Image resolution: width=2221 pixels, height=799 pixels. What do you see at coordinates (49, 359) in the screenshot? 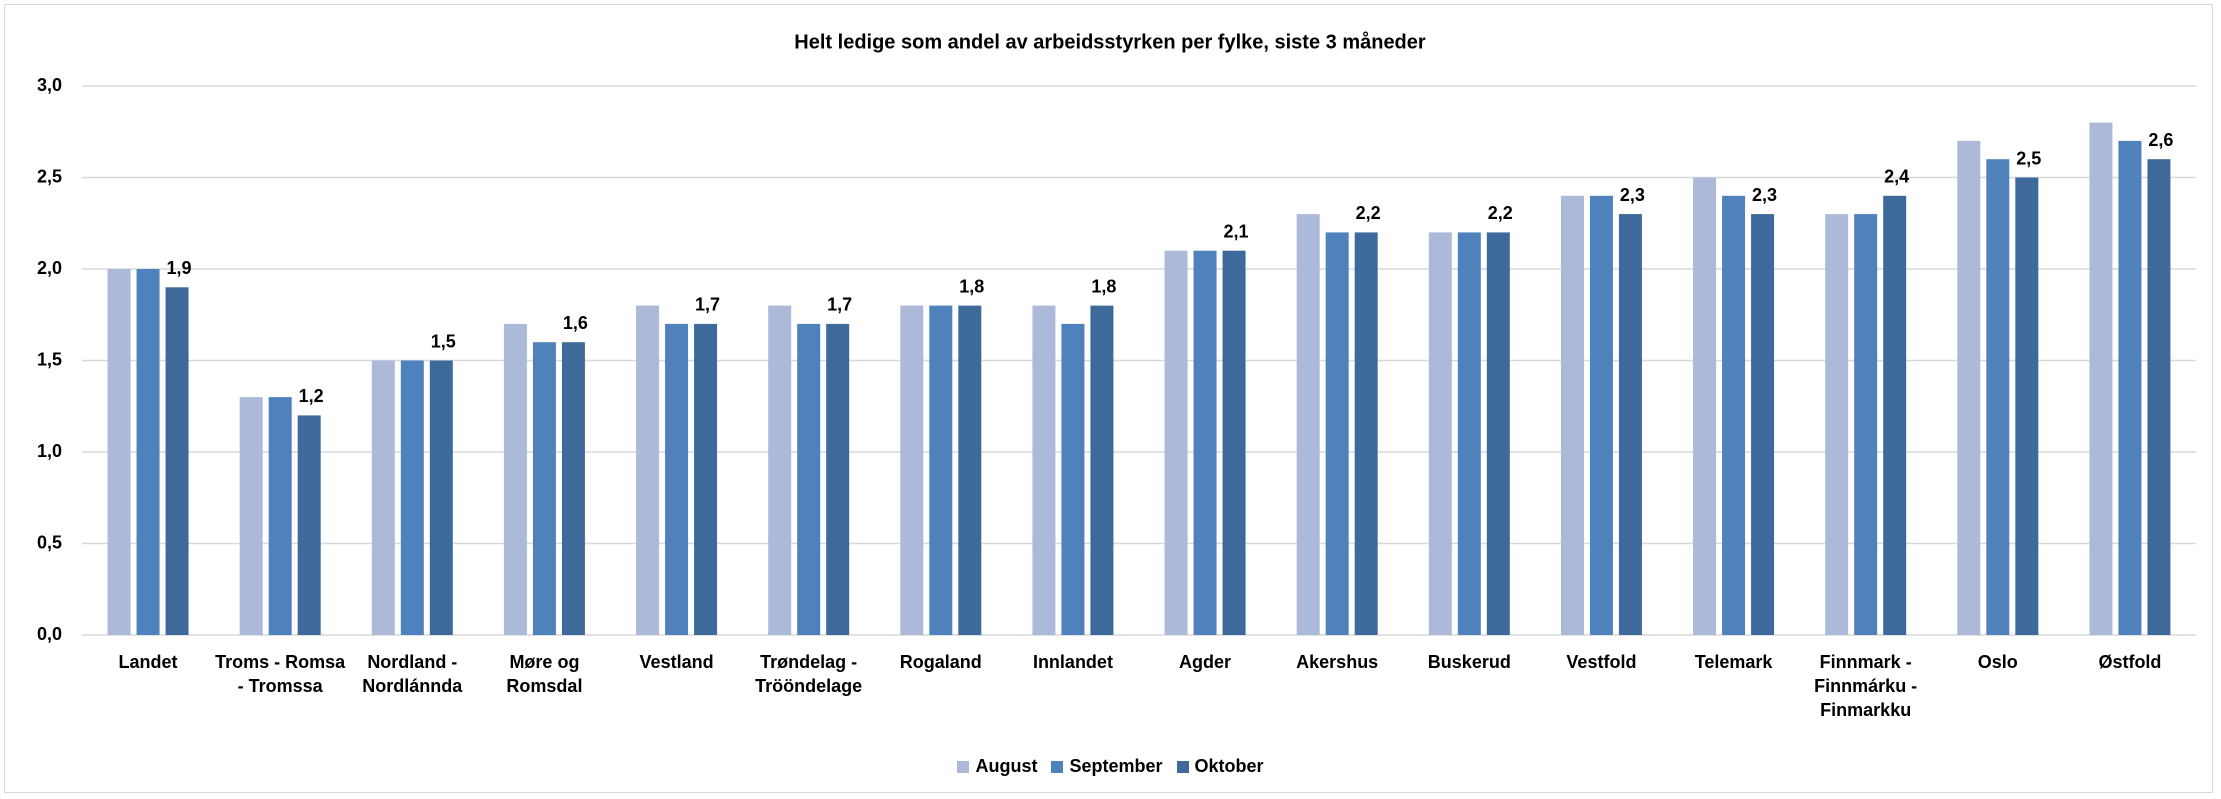
I see `y-tick-label: 1,5` at bounding box center [49, 359].